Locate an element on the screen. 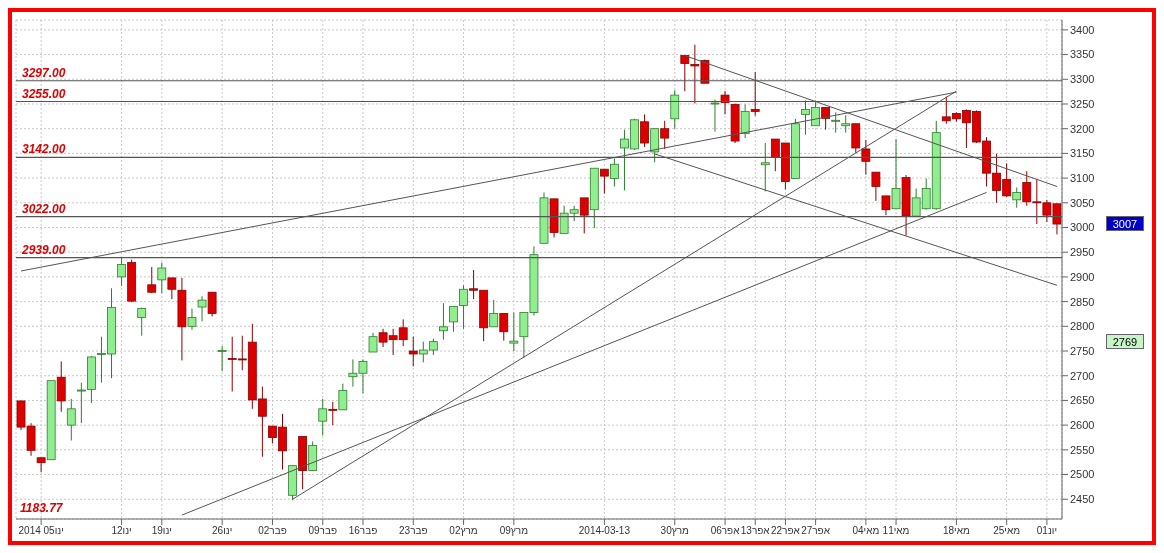 The height and width of the screenshot is (553, 1164). y-tick-label: 3350 is located at coordinates (1082, 54).